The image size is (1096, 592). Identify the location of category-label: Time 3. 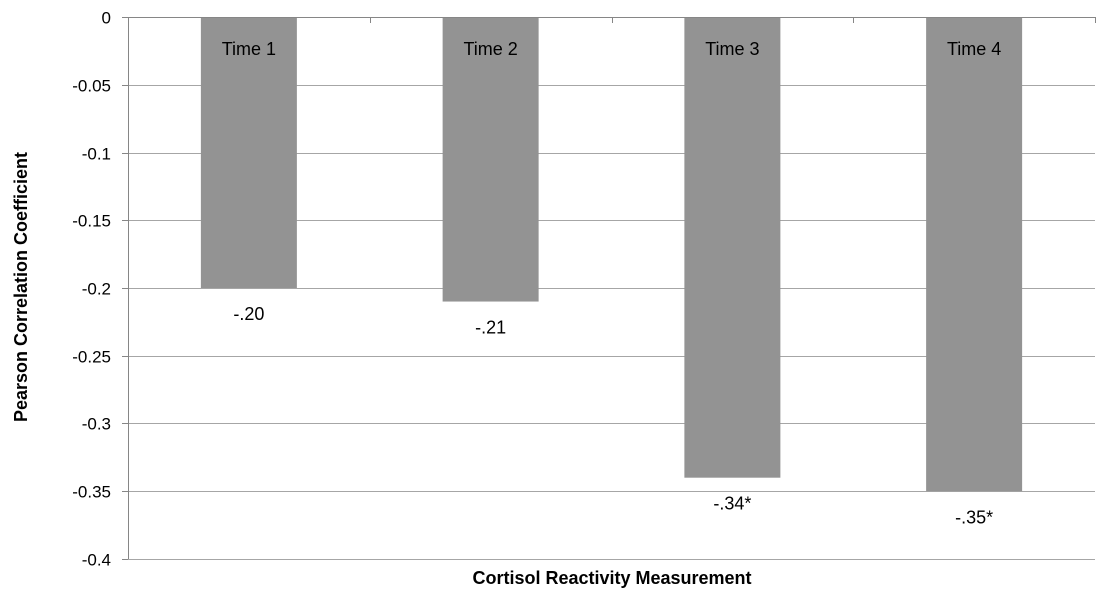
(732, 49).